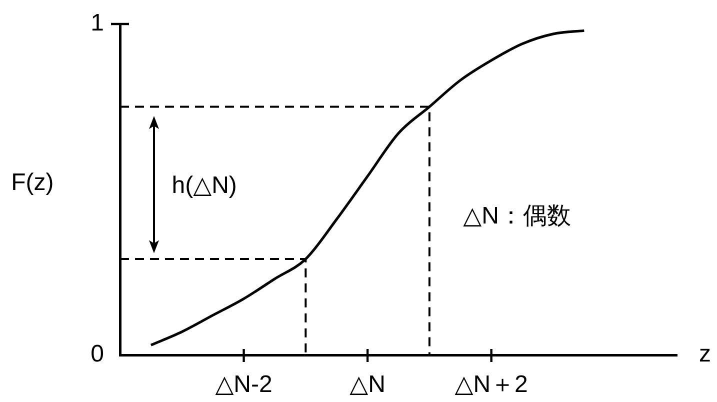 This screenshot has height=402, width=717. What do you see at coordinates (705, 354) in the screenshot?
I see `x-axis-title: z` at bounding box center [705, 354].